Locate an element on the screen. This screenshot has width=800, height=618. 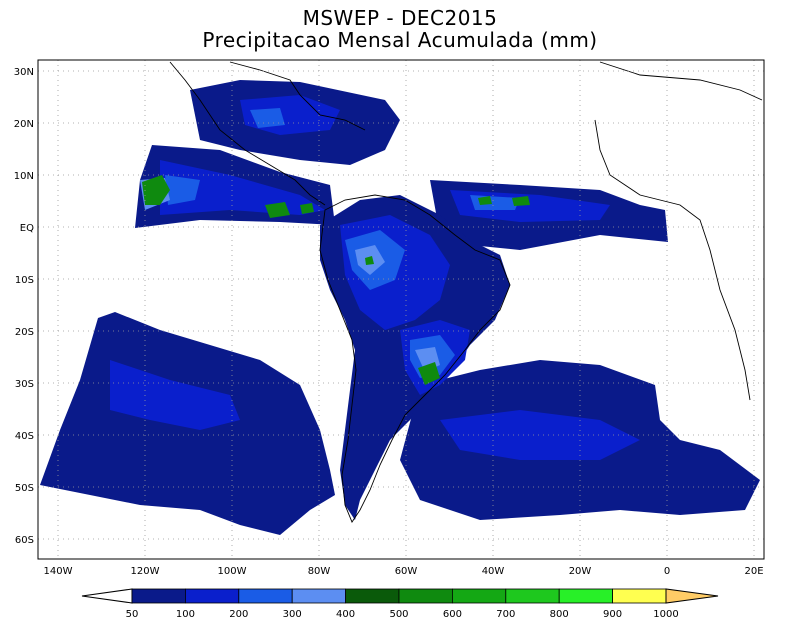
colorbar-label: 900 is located at coordinates (612, 613).